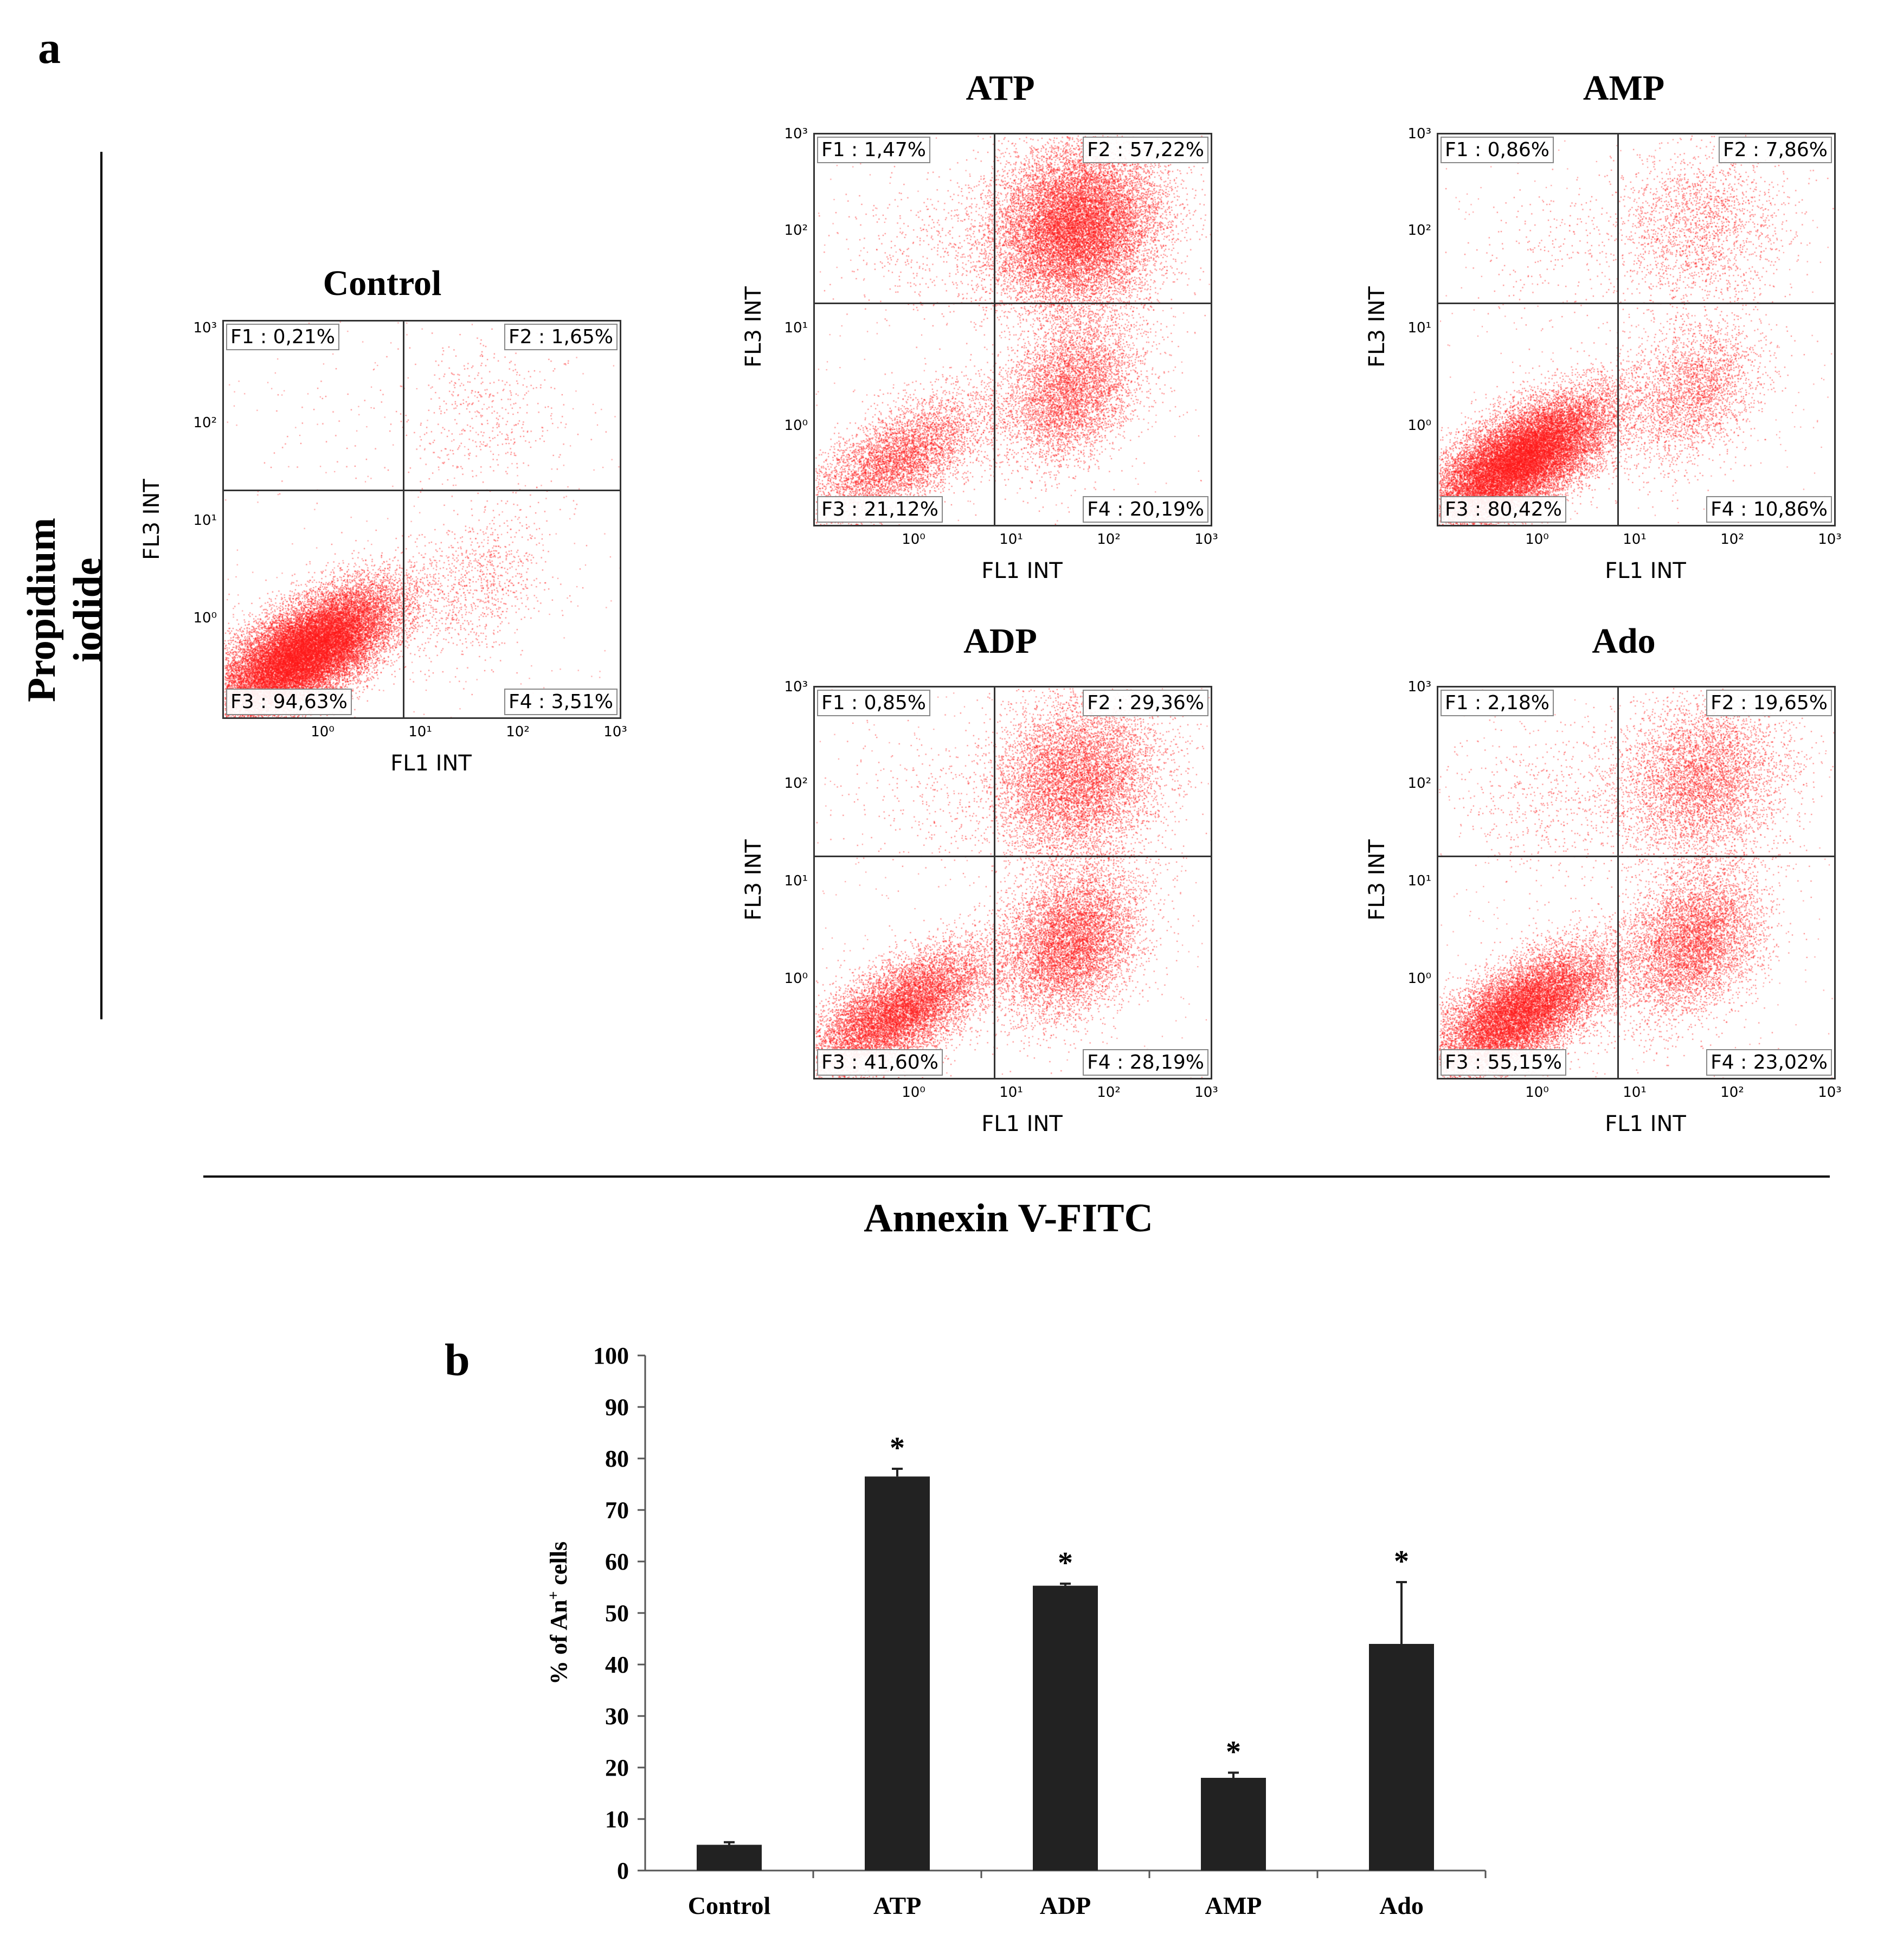 This screenshot has height=1960, width=1884. What do you see at coordinates (101, 585) in the screenshot?
I see `y-axis-bracket-line` at bounding box center [101, 585].